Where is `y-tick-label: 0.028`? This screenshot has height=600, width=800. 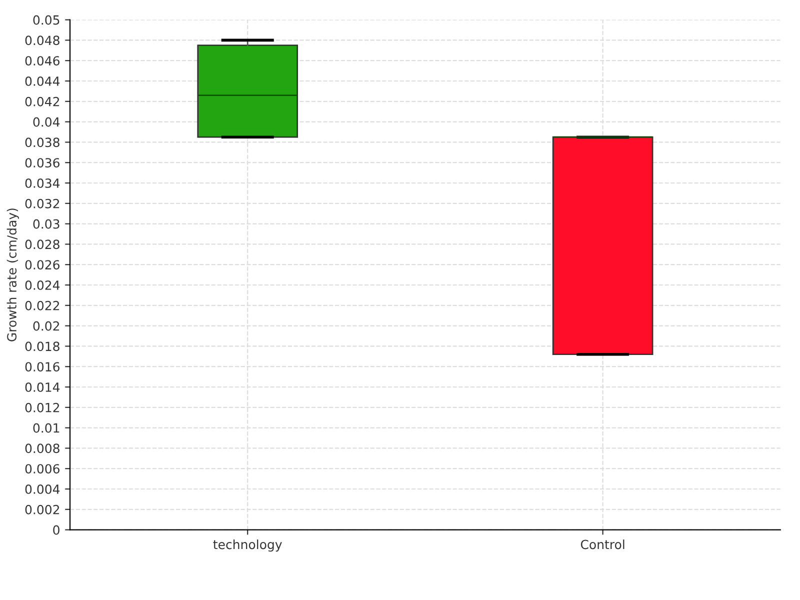 y-tick-label: 0.028 is located at coordinates (42, 245).